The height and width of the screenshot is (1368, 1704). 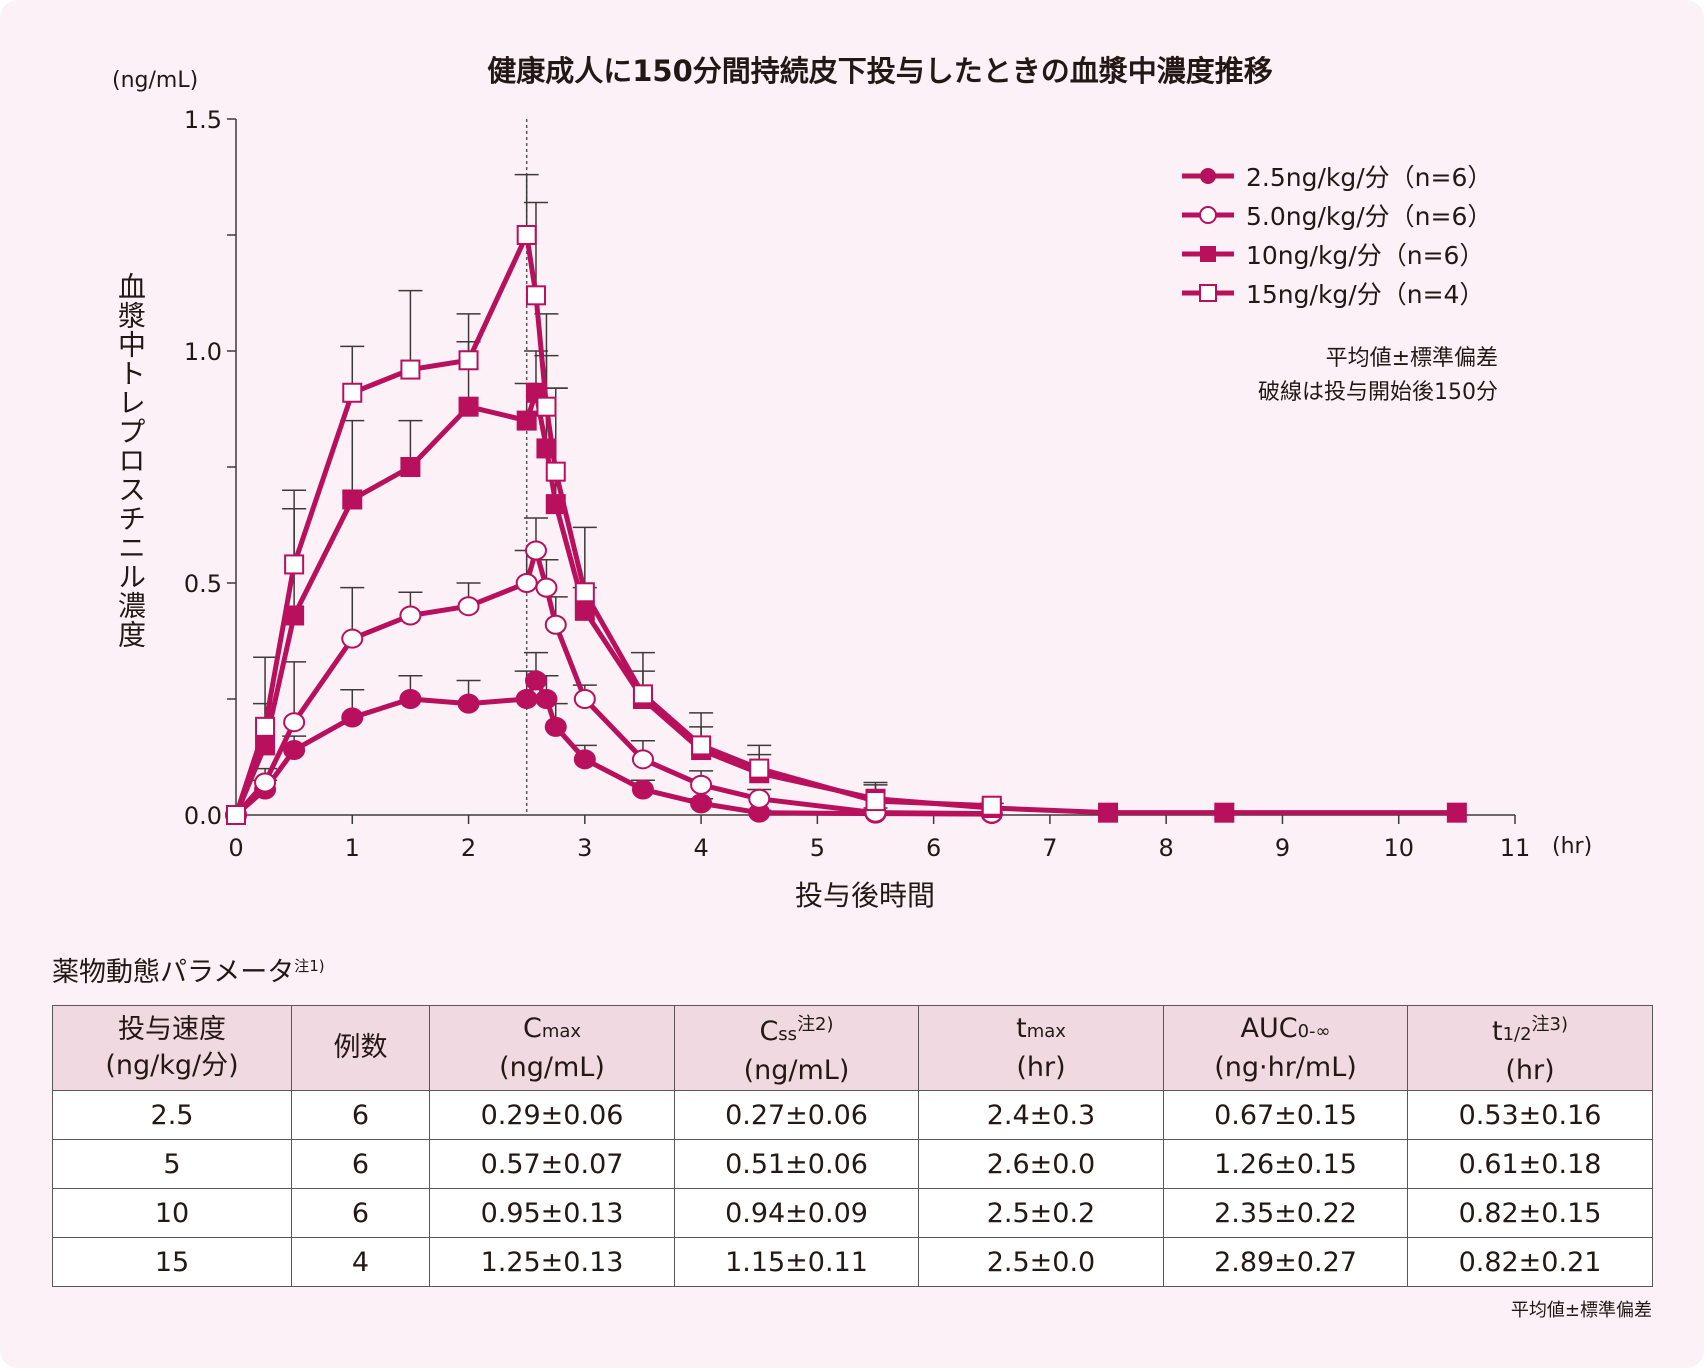 What do you see at coordinates (360, 1048) in the screenshot?
I see `header-n: 例数` at bounding box center [360, 1048].